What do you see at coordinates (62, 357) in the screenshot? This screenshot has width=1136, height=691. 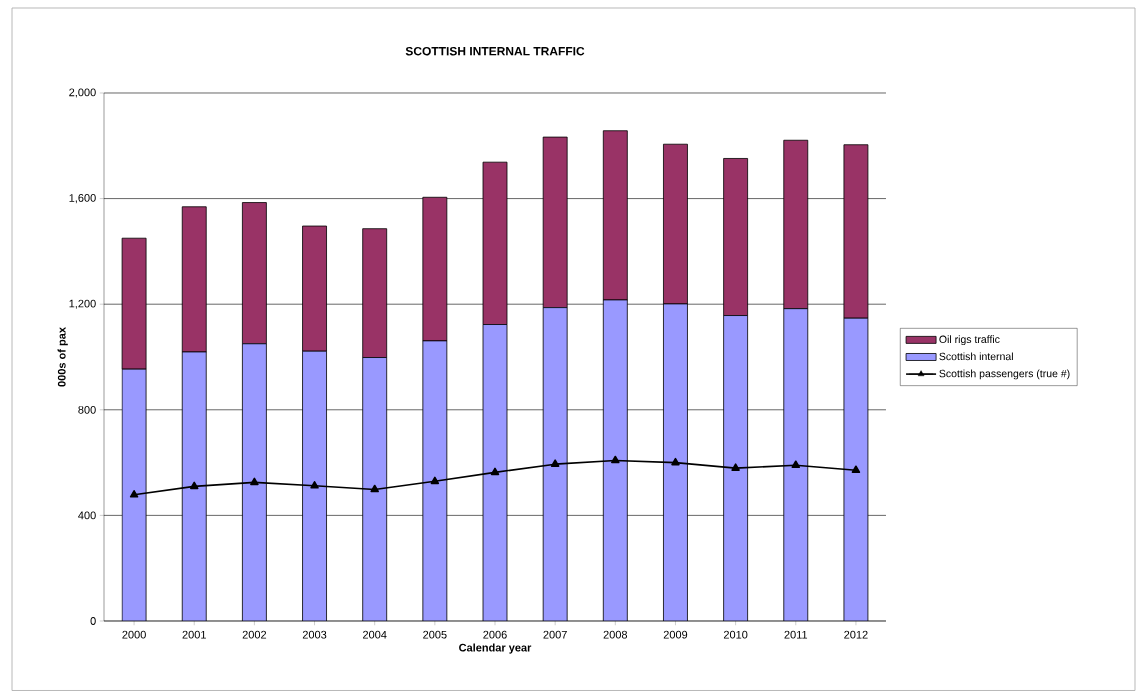 I see `y-axis-title: 000s of pax` at bounding box center [62, 357].